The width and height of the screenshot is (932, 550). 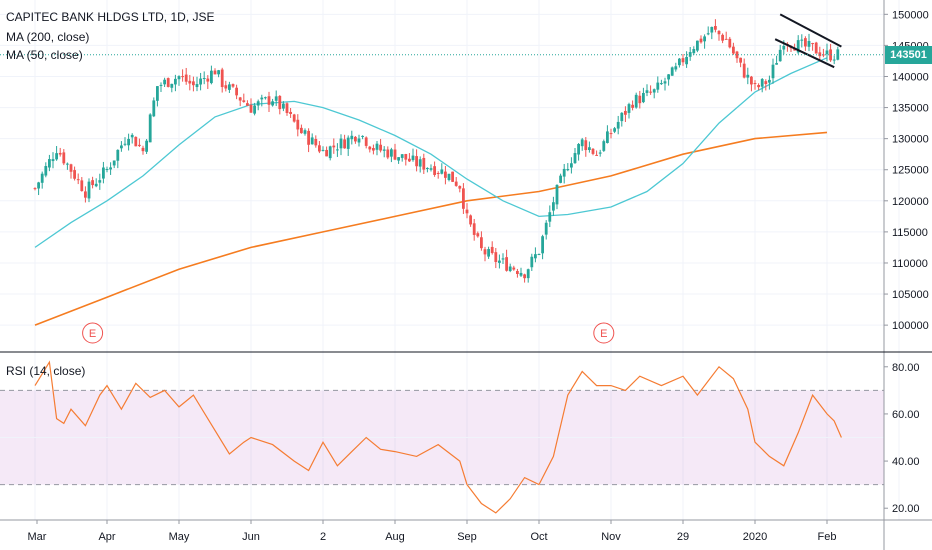 I want to click on price-tick-label: 115000, so click(x=910, y=233).